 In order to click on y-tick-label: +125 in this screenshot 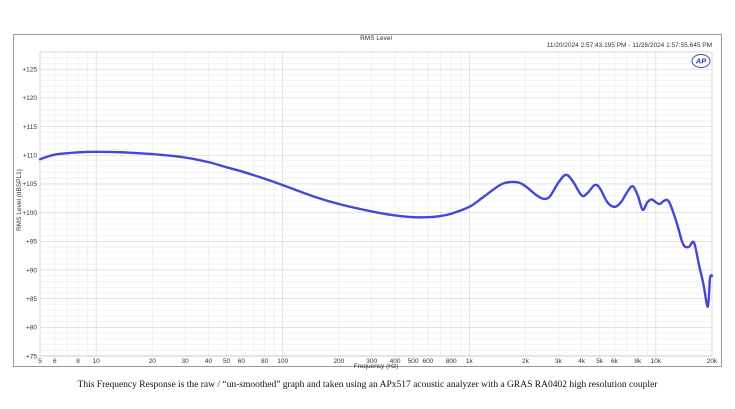, I will do `click(29, 70)`.